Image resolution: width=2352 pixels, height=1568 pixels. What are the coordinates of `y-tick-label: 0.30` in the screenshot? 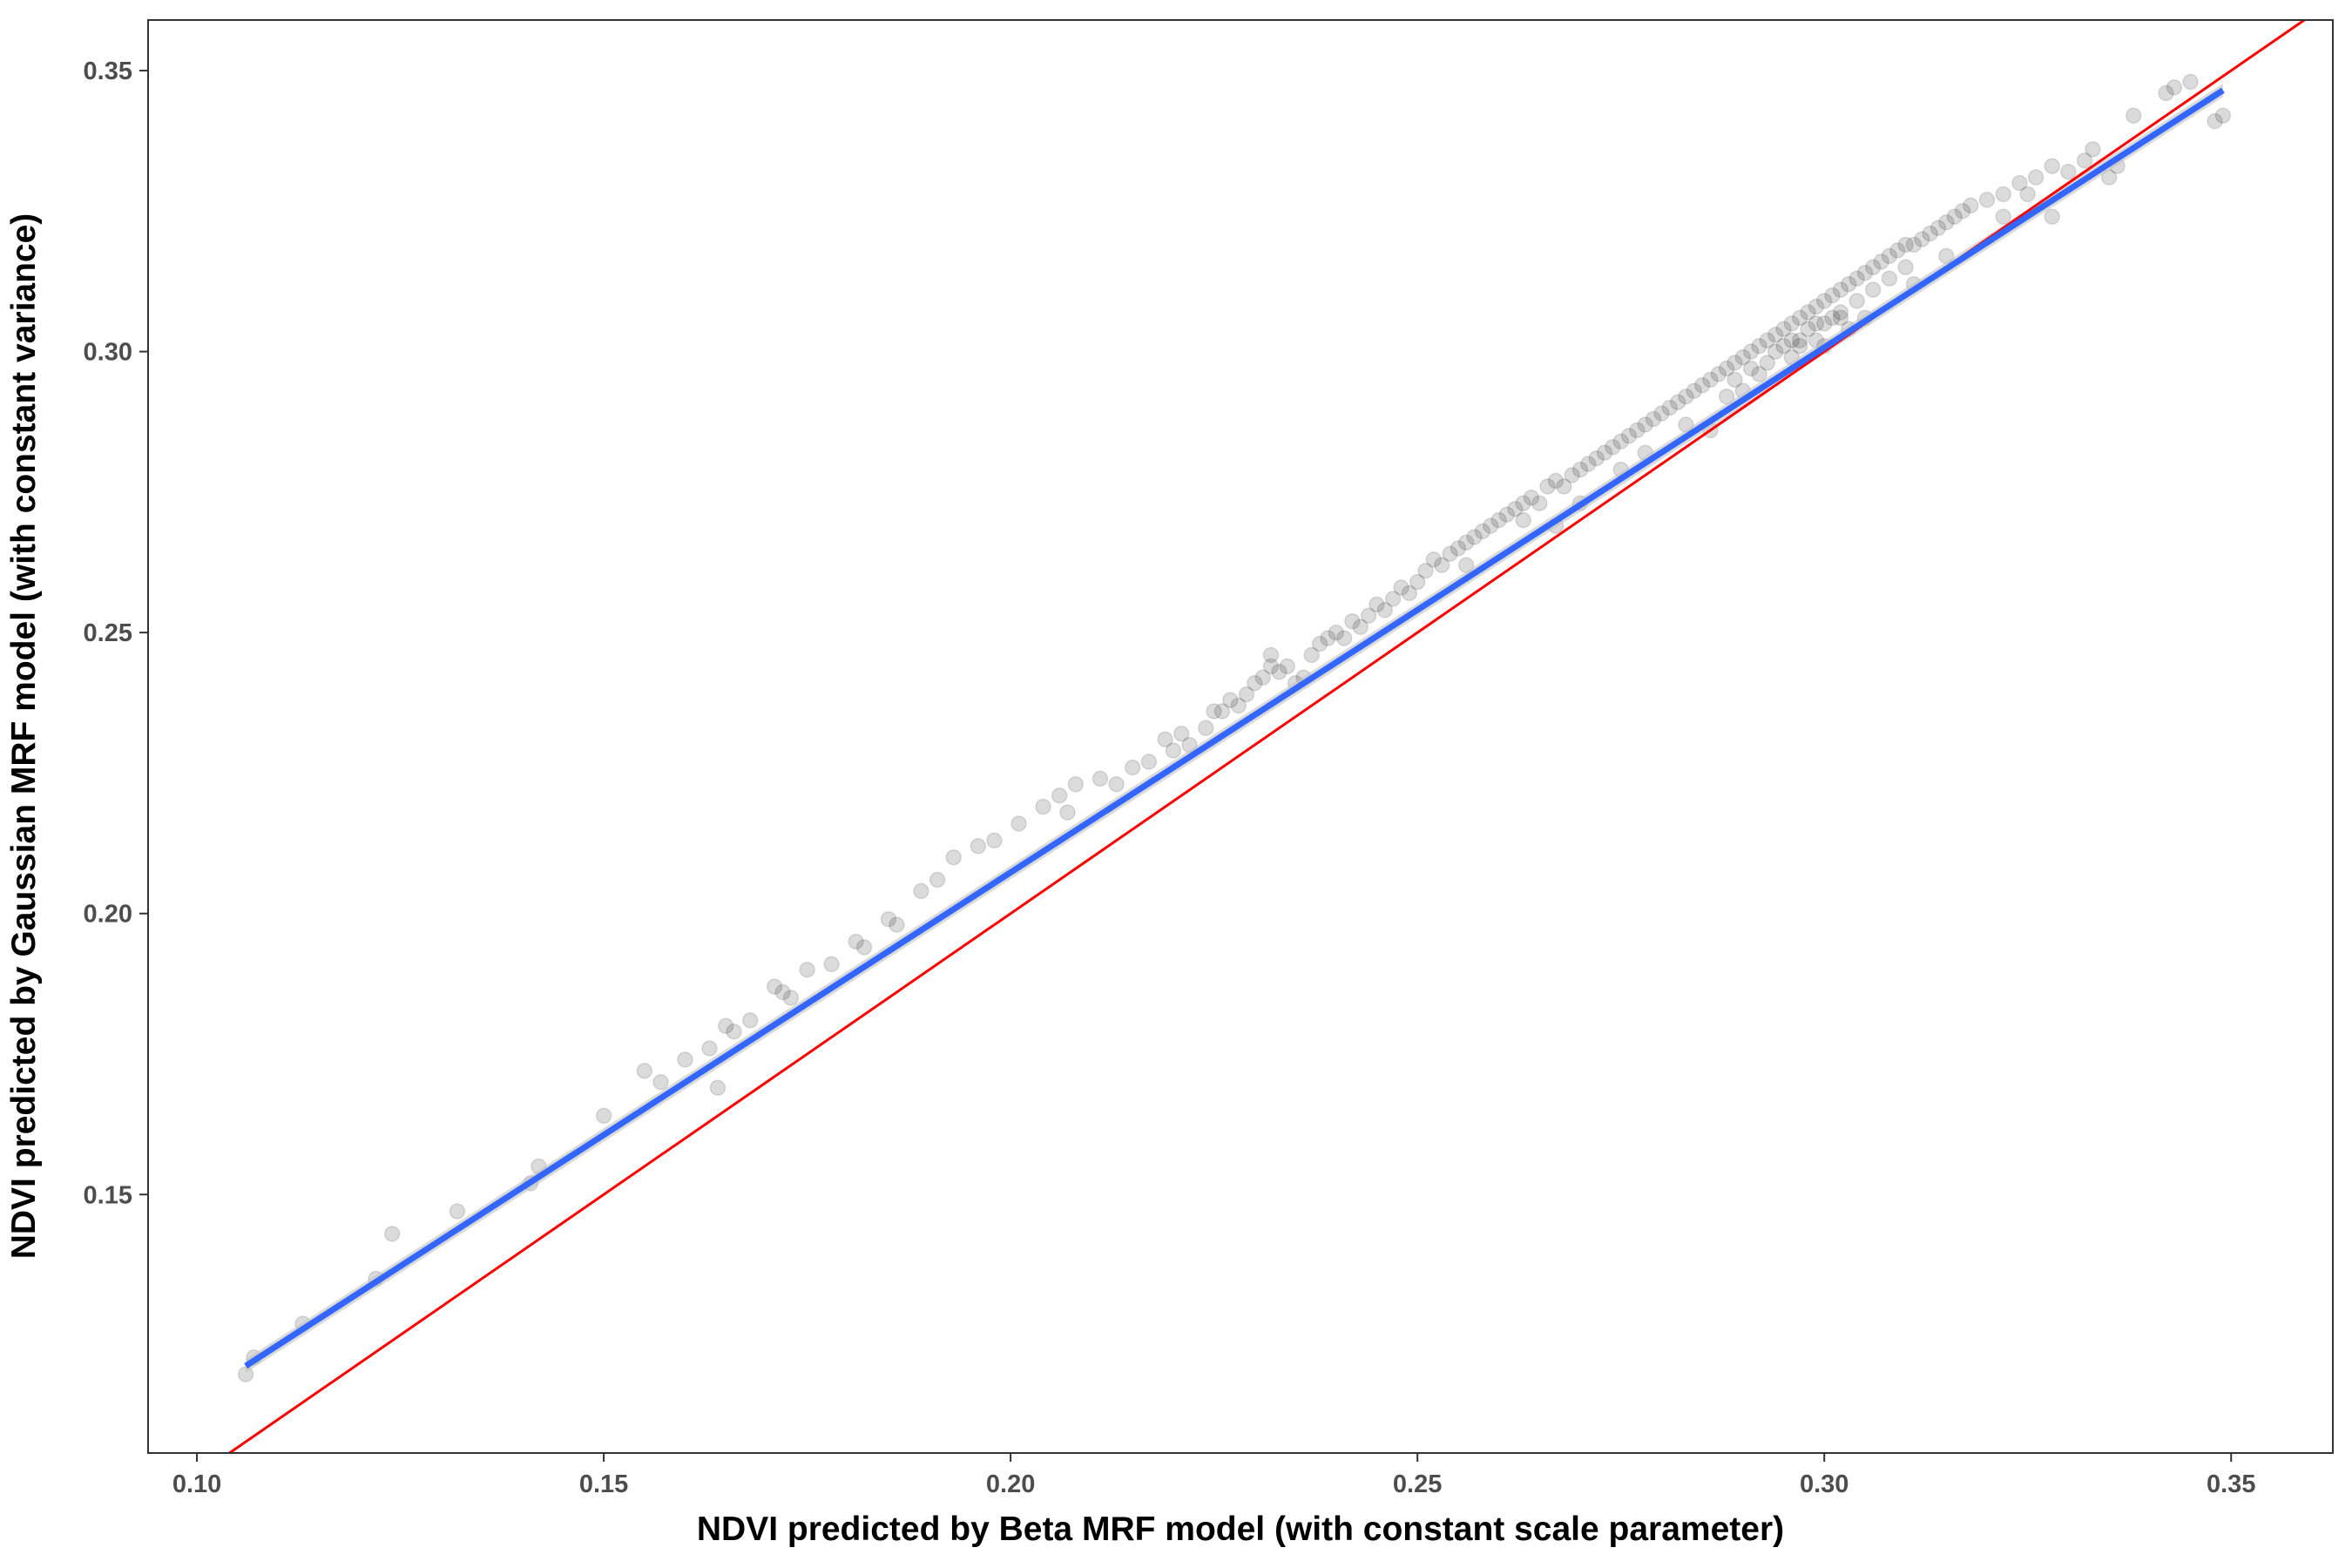 It's located at (108, 353).